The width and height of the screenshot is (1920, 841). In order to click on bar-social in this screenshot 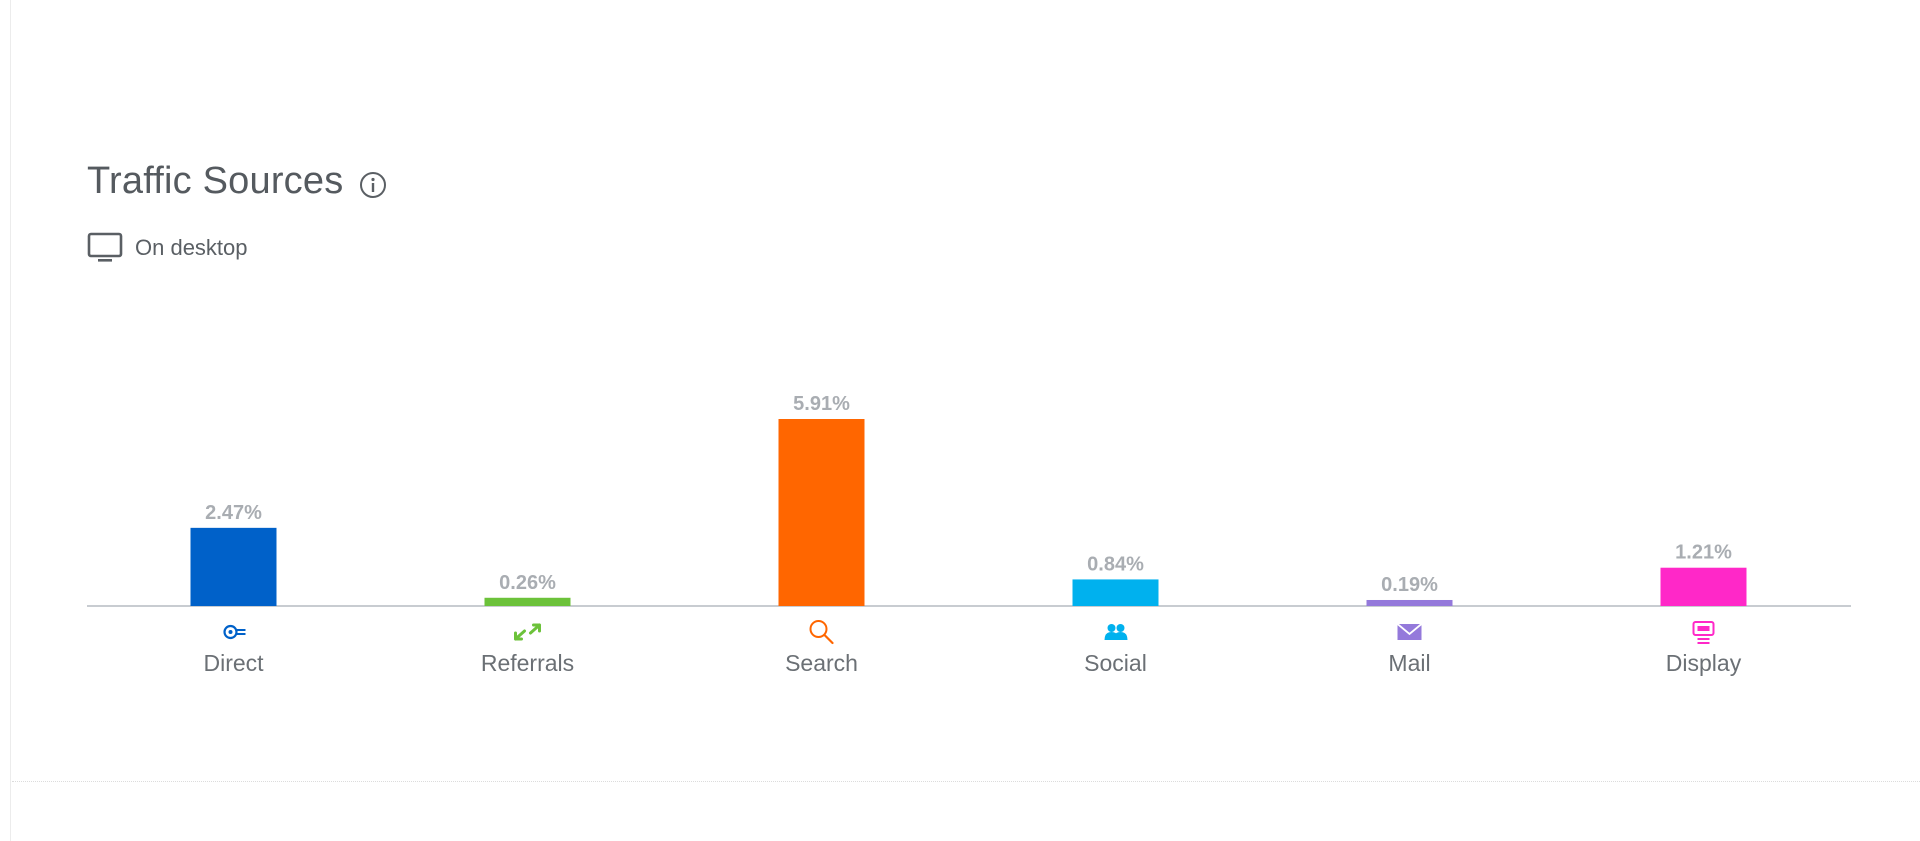, I will do `click(1115, 592)`.